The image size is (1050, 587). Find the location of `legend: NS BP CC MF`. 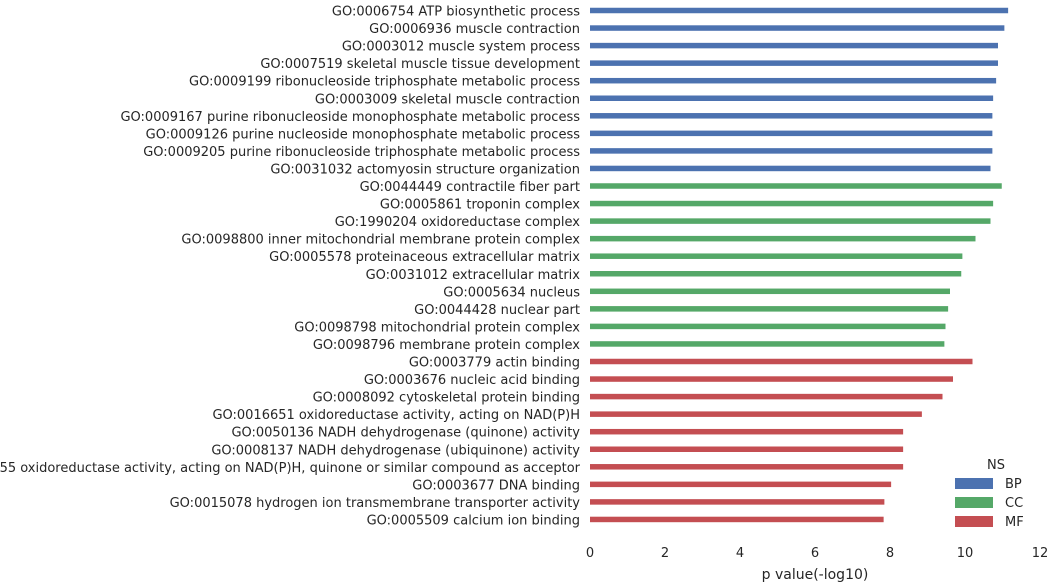

legend: NS BP CC MF is located at coordinates (989, 494).